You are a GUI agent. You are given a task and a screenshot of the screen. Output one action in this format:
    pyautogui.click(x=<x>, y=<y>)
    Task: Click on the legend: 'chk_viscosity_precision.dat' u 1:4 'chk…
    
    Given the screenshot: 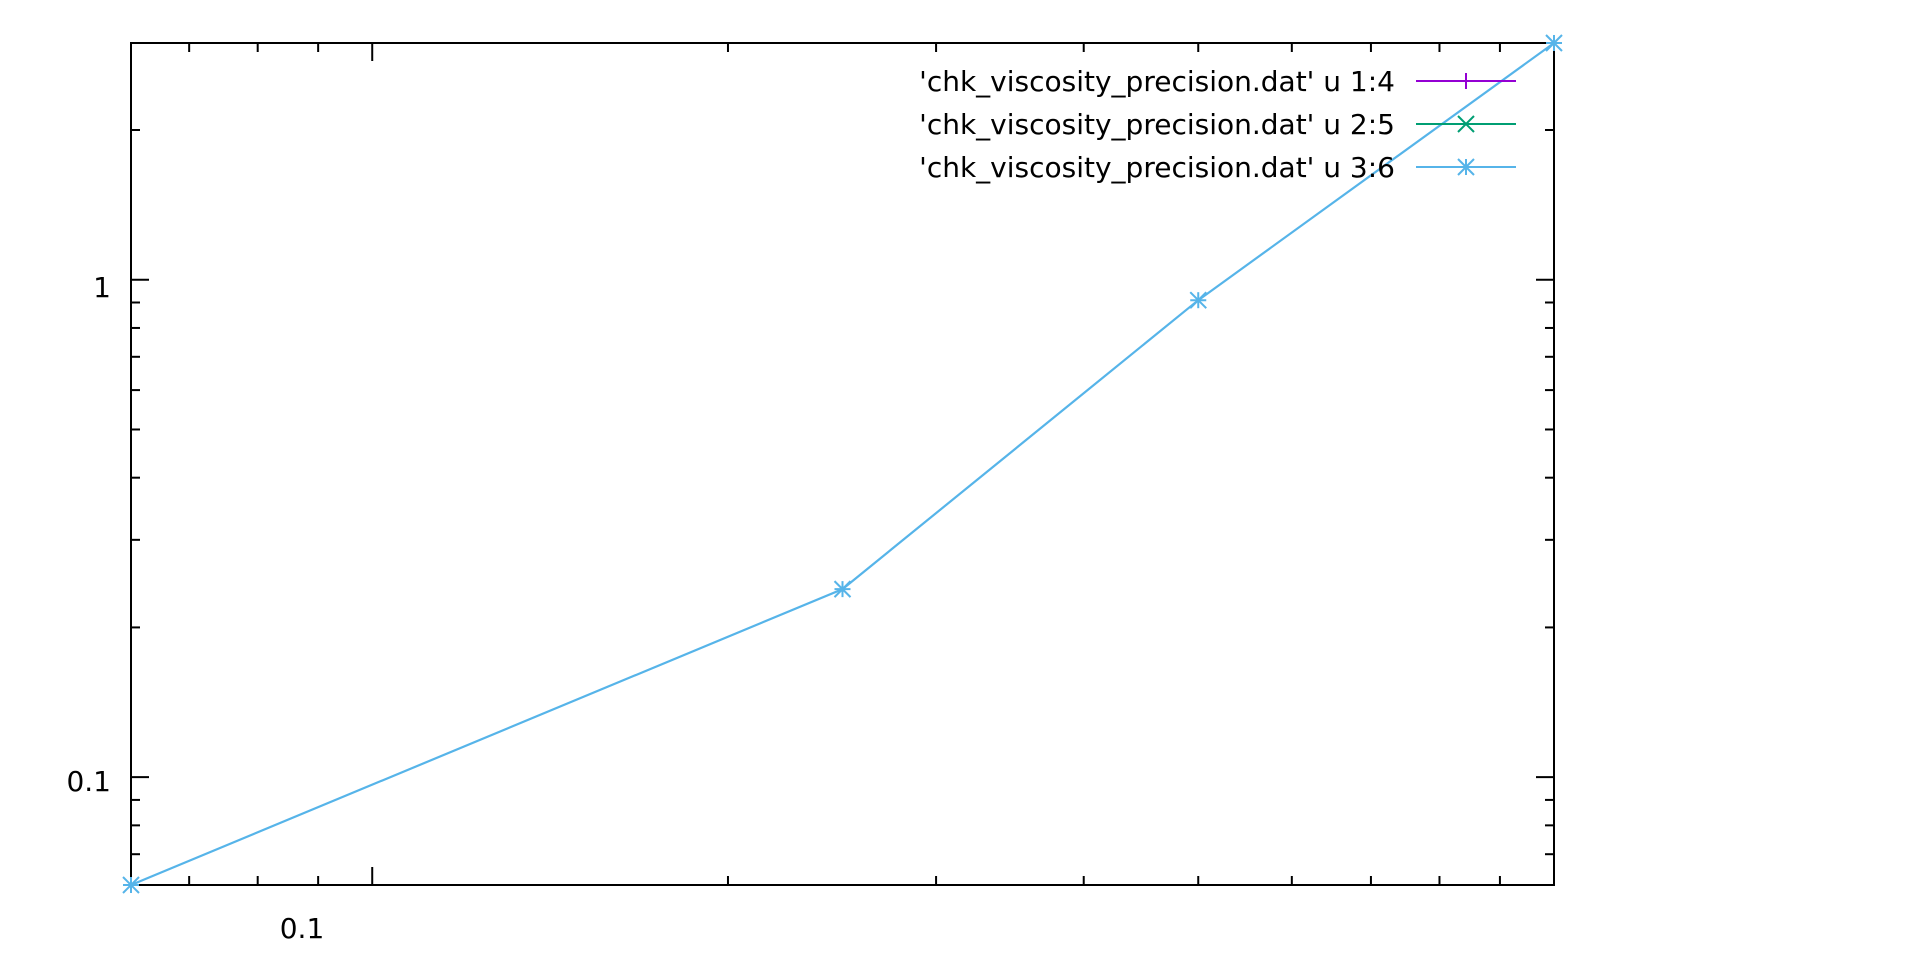 What is the action you would take?
    pyautogui.click(x=1217, y=124)
    